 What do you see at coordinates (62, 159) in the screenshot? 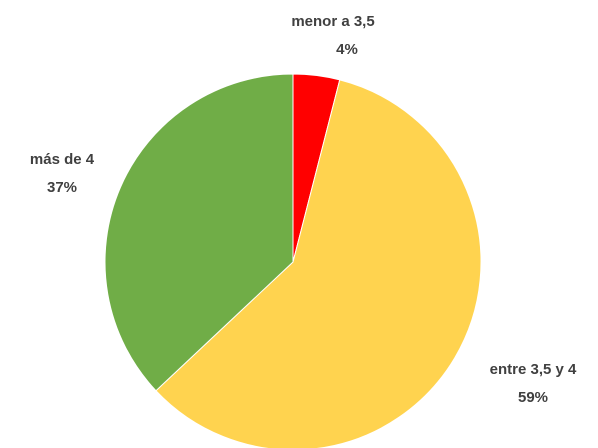
I see `slice-label: más de 4` at bounding box center [62, 159].